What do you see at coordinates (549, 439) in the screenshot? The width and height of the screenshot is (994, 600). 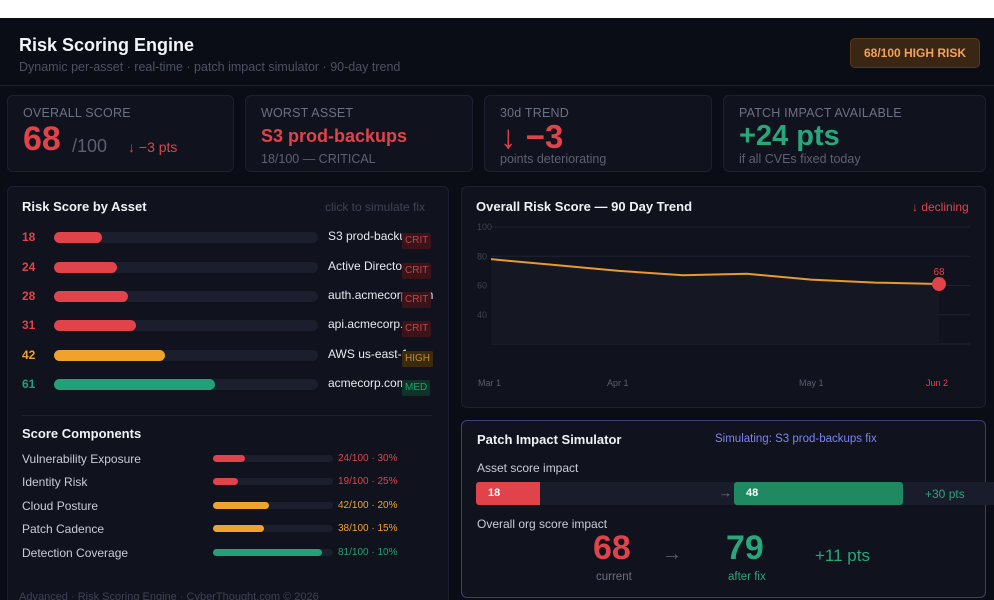 I see `simulator-title: Patch Impact Simulator` at bounding box center [549, 439].